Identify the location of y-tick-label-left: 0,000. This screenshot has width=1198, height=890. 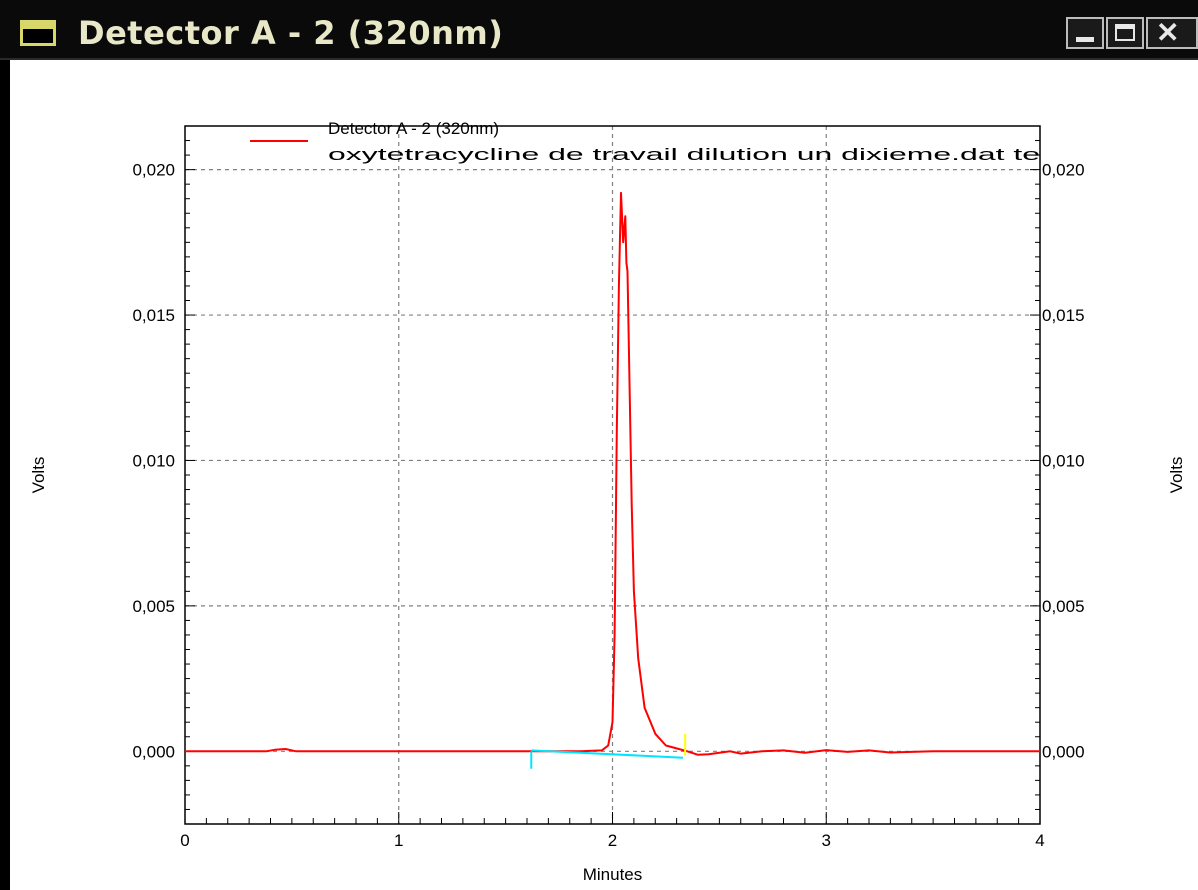
(153, 751).